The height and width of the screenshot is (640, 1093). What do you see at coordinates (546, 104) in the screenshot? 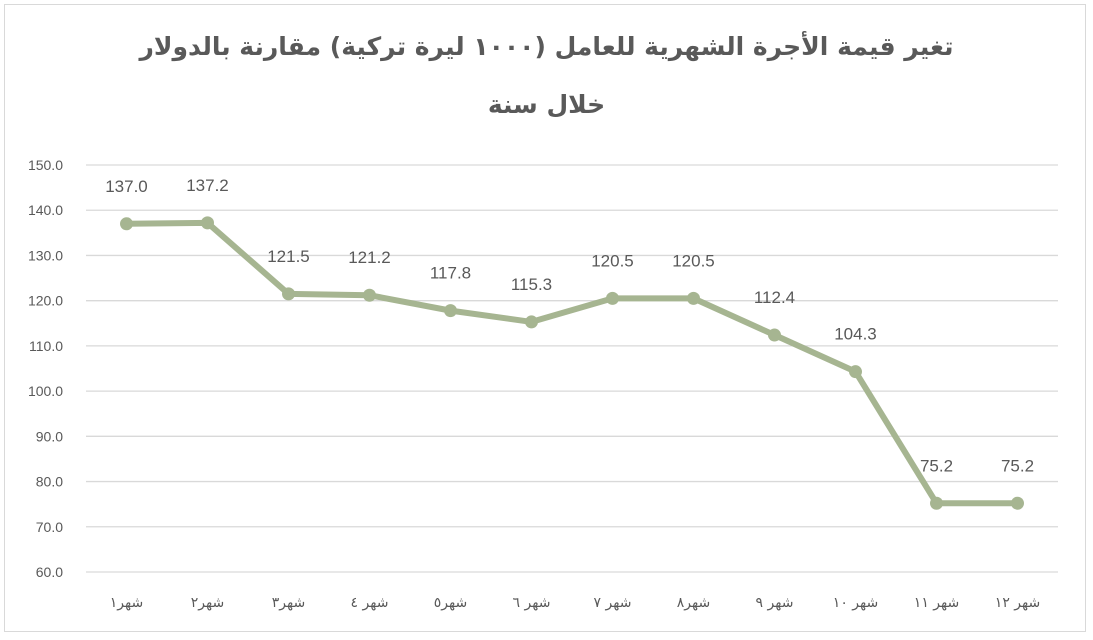
I see `chart-title-line-2: خلال سنة` at bounding box center [546, 104].